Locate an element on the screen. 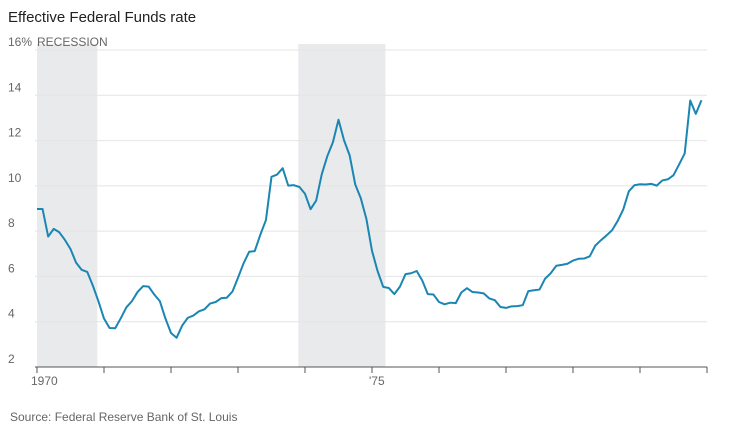 The image size is (733, 431). y-tick-label: 2 is located at coordinates (11, 359).